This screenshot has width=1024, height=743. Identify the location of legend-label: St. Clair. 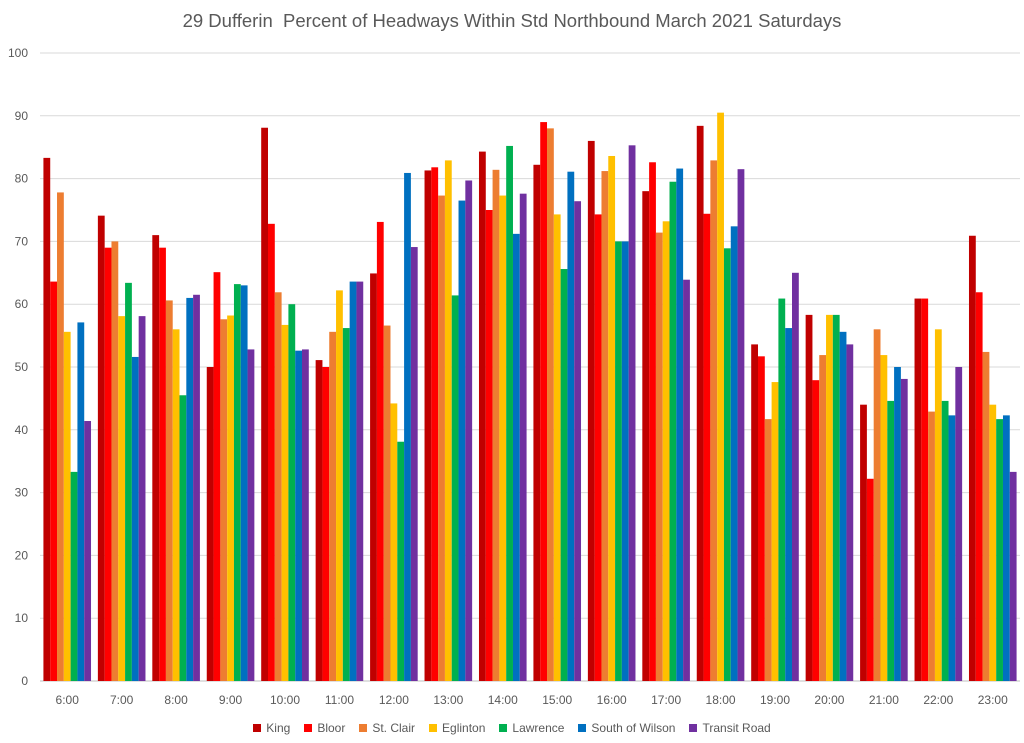
(394, 728).